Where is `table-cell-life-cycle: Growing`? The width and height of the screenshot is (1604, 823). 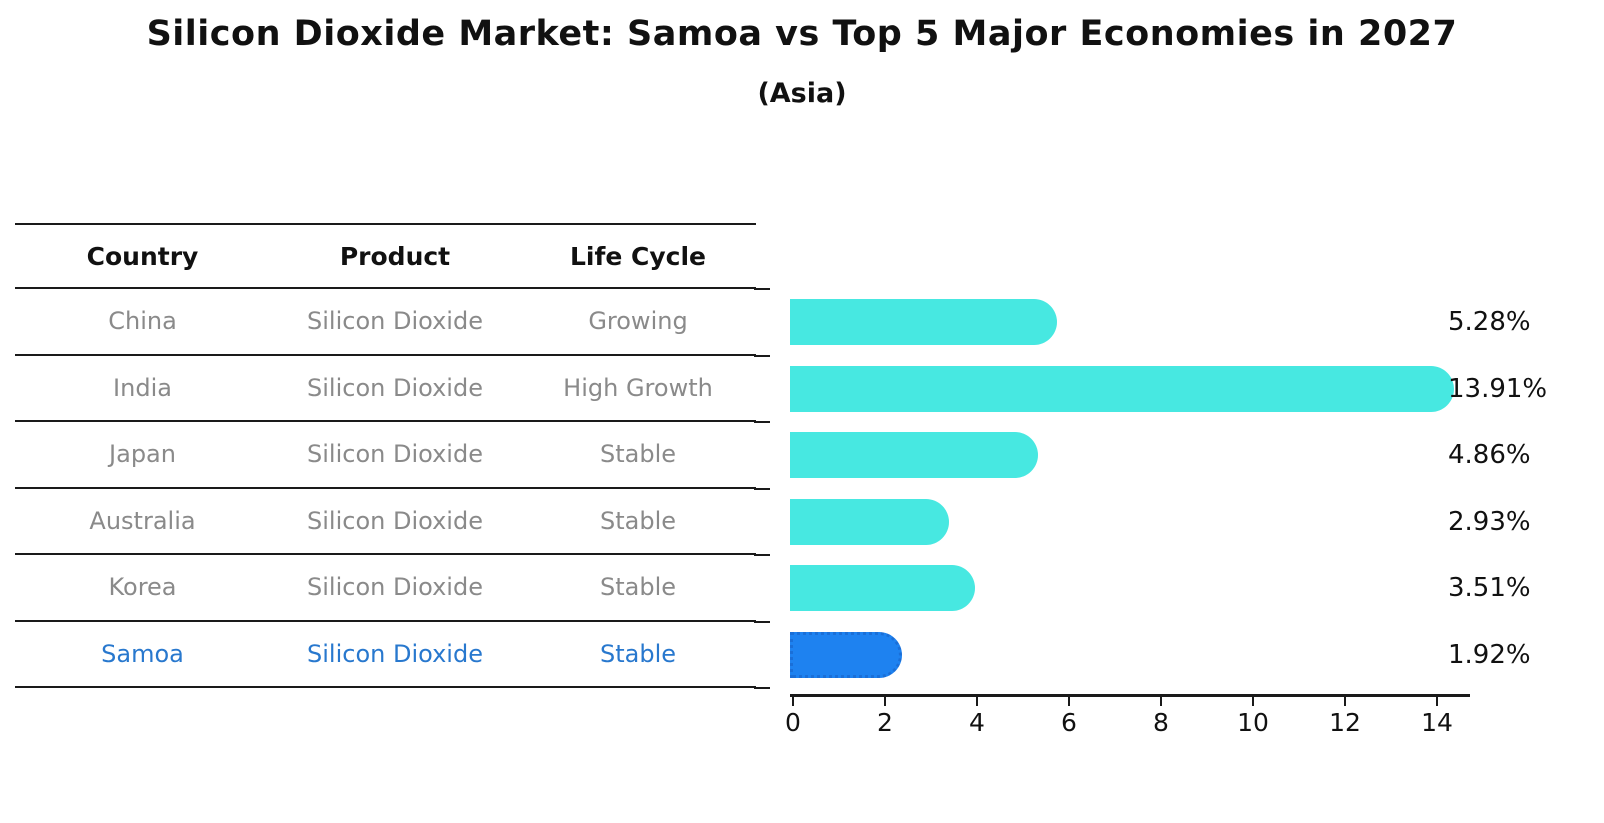 table-cell-life-cycle: Growing is located at coordinates (638, 321).